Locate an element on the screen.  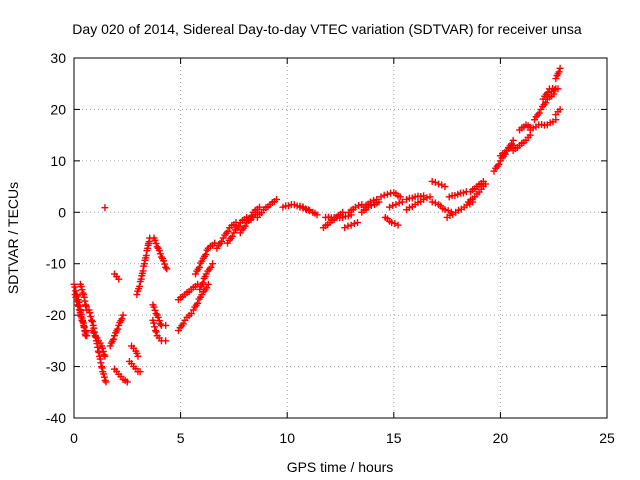
x-tick-label: 25 is located at coordinates (607, 438).